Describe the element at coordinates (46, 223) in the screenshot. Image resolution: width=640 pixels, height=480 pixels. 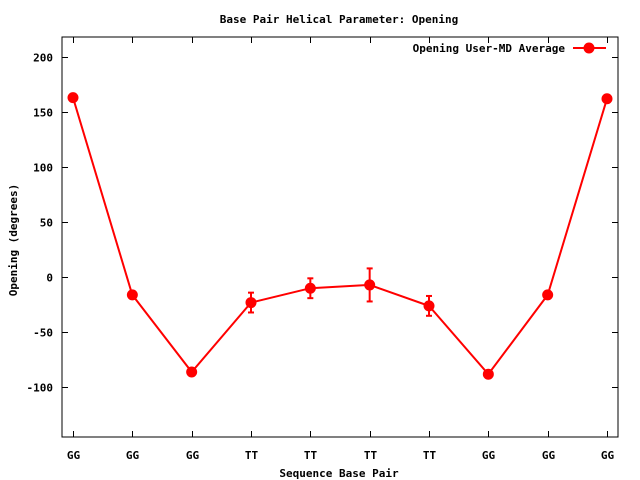
I see `y-tick-label: 50` at that location.